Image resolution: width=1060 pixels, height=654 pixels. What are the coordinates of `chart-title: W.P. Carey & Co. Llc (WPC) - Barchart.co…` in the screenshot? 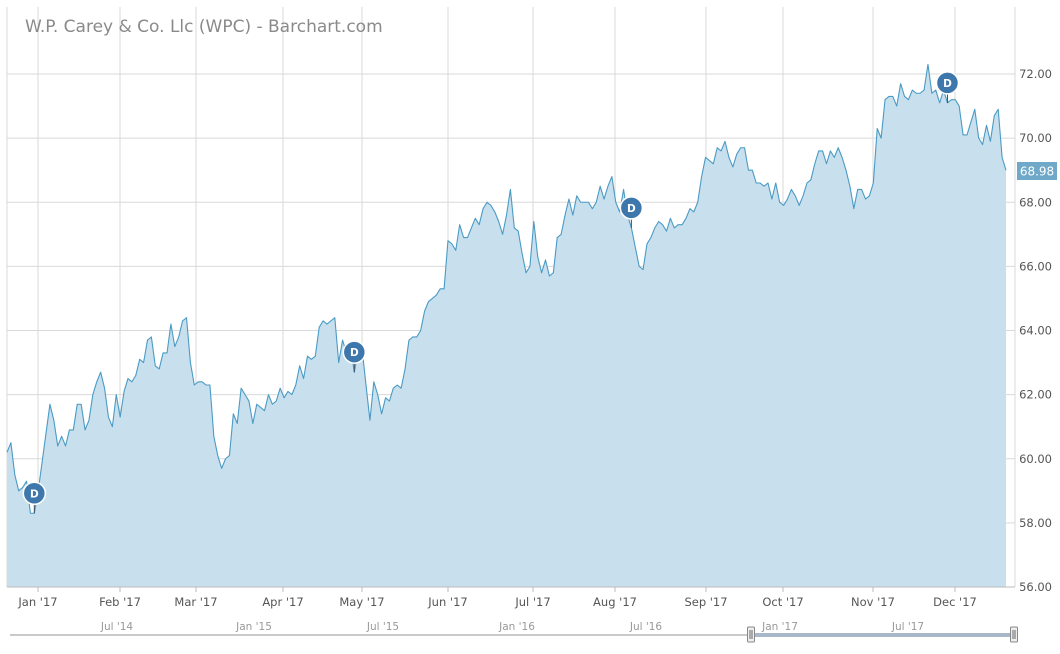 It's located at (204, 27).